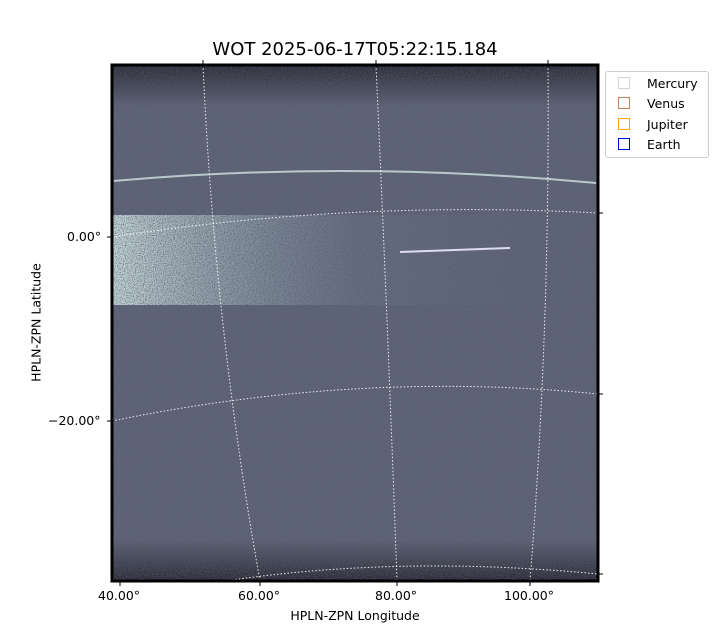 This screenshot has width=720, height=640. Describe the element at coordinates (664, 144) in the screenshot. I see `legend-label: Earth` at that location.